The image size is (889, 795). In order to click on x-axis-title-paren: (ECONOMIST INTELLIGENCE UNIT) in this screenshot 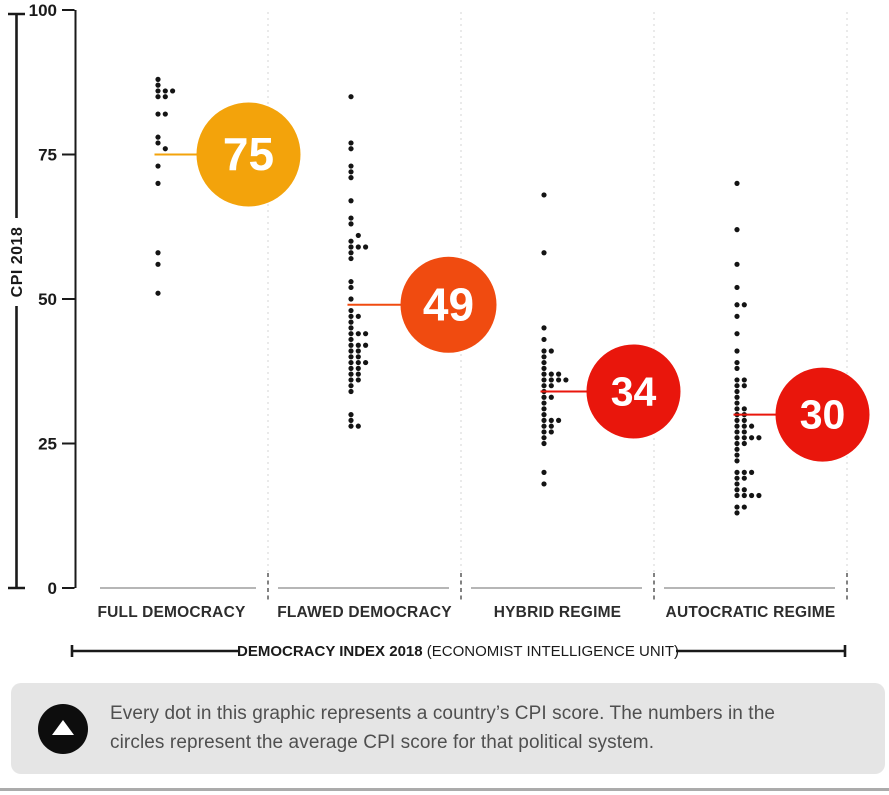, I will do `click(553, 651)`.